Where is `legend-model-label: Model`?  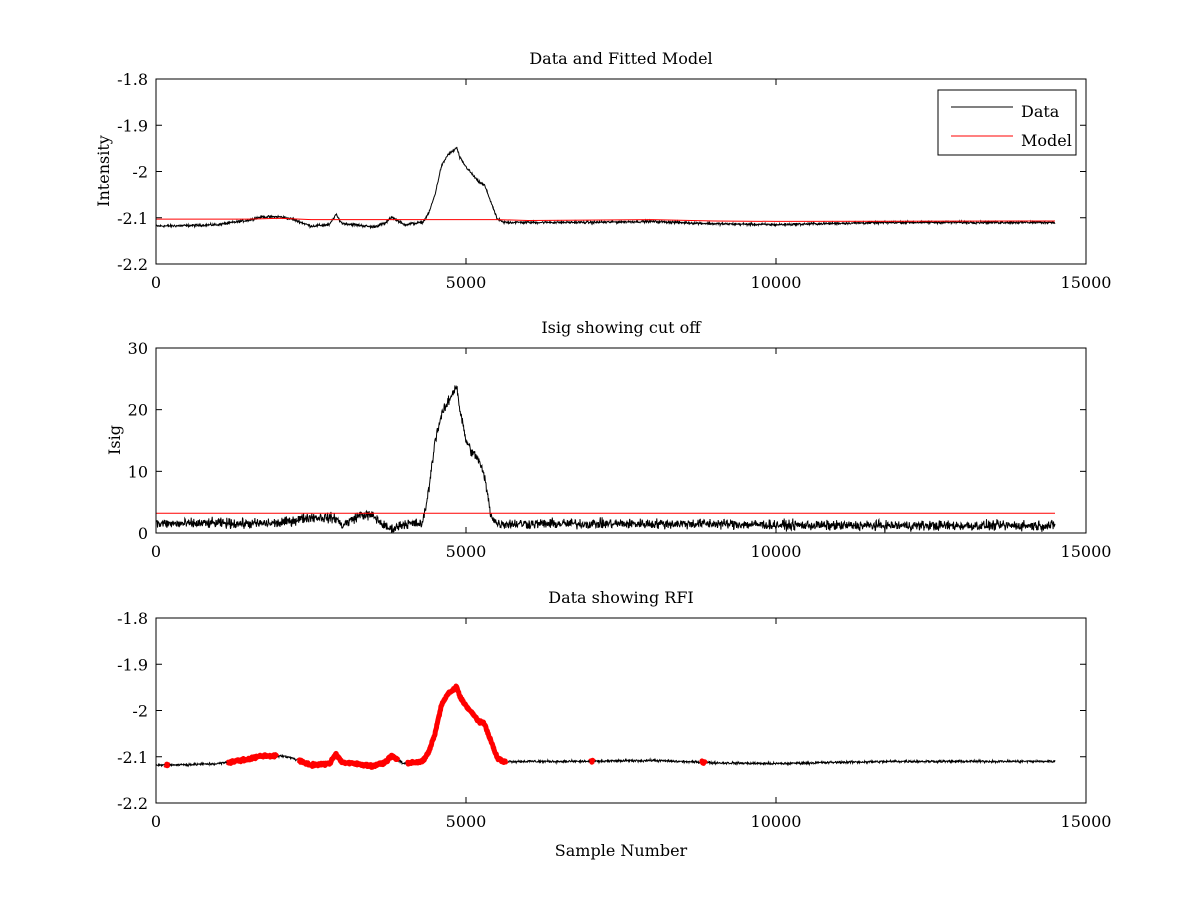
legend-model-label: Model is located at coordinates (1046, 140).